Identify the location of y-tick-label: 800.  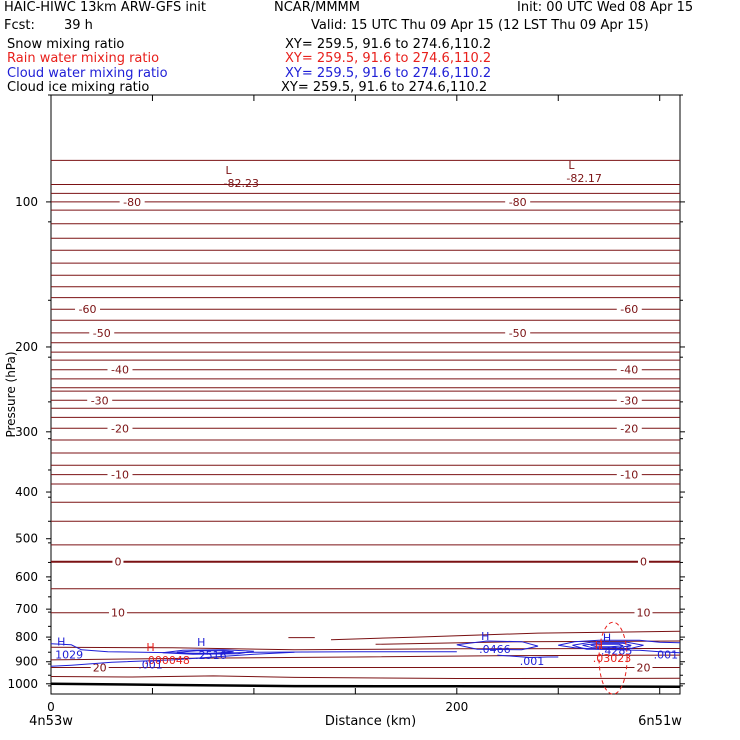
(26, 637).